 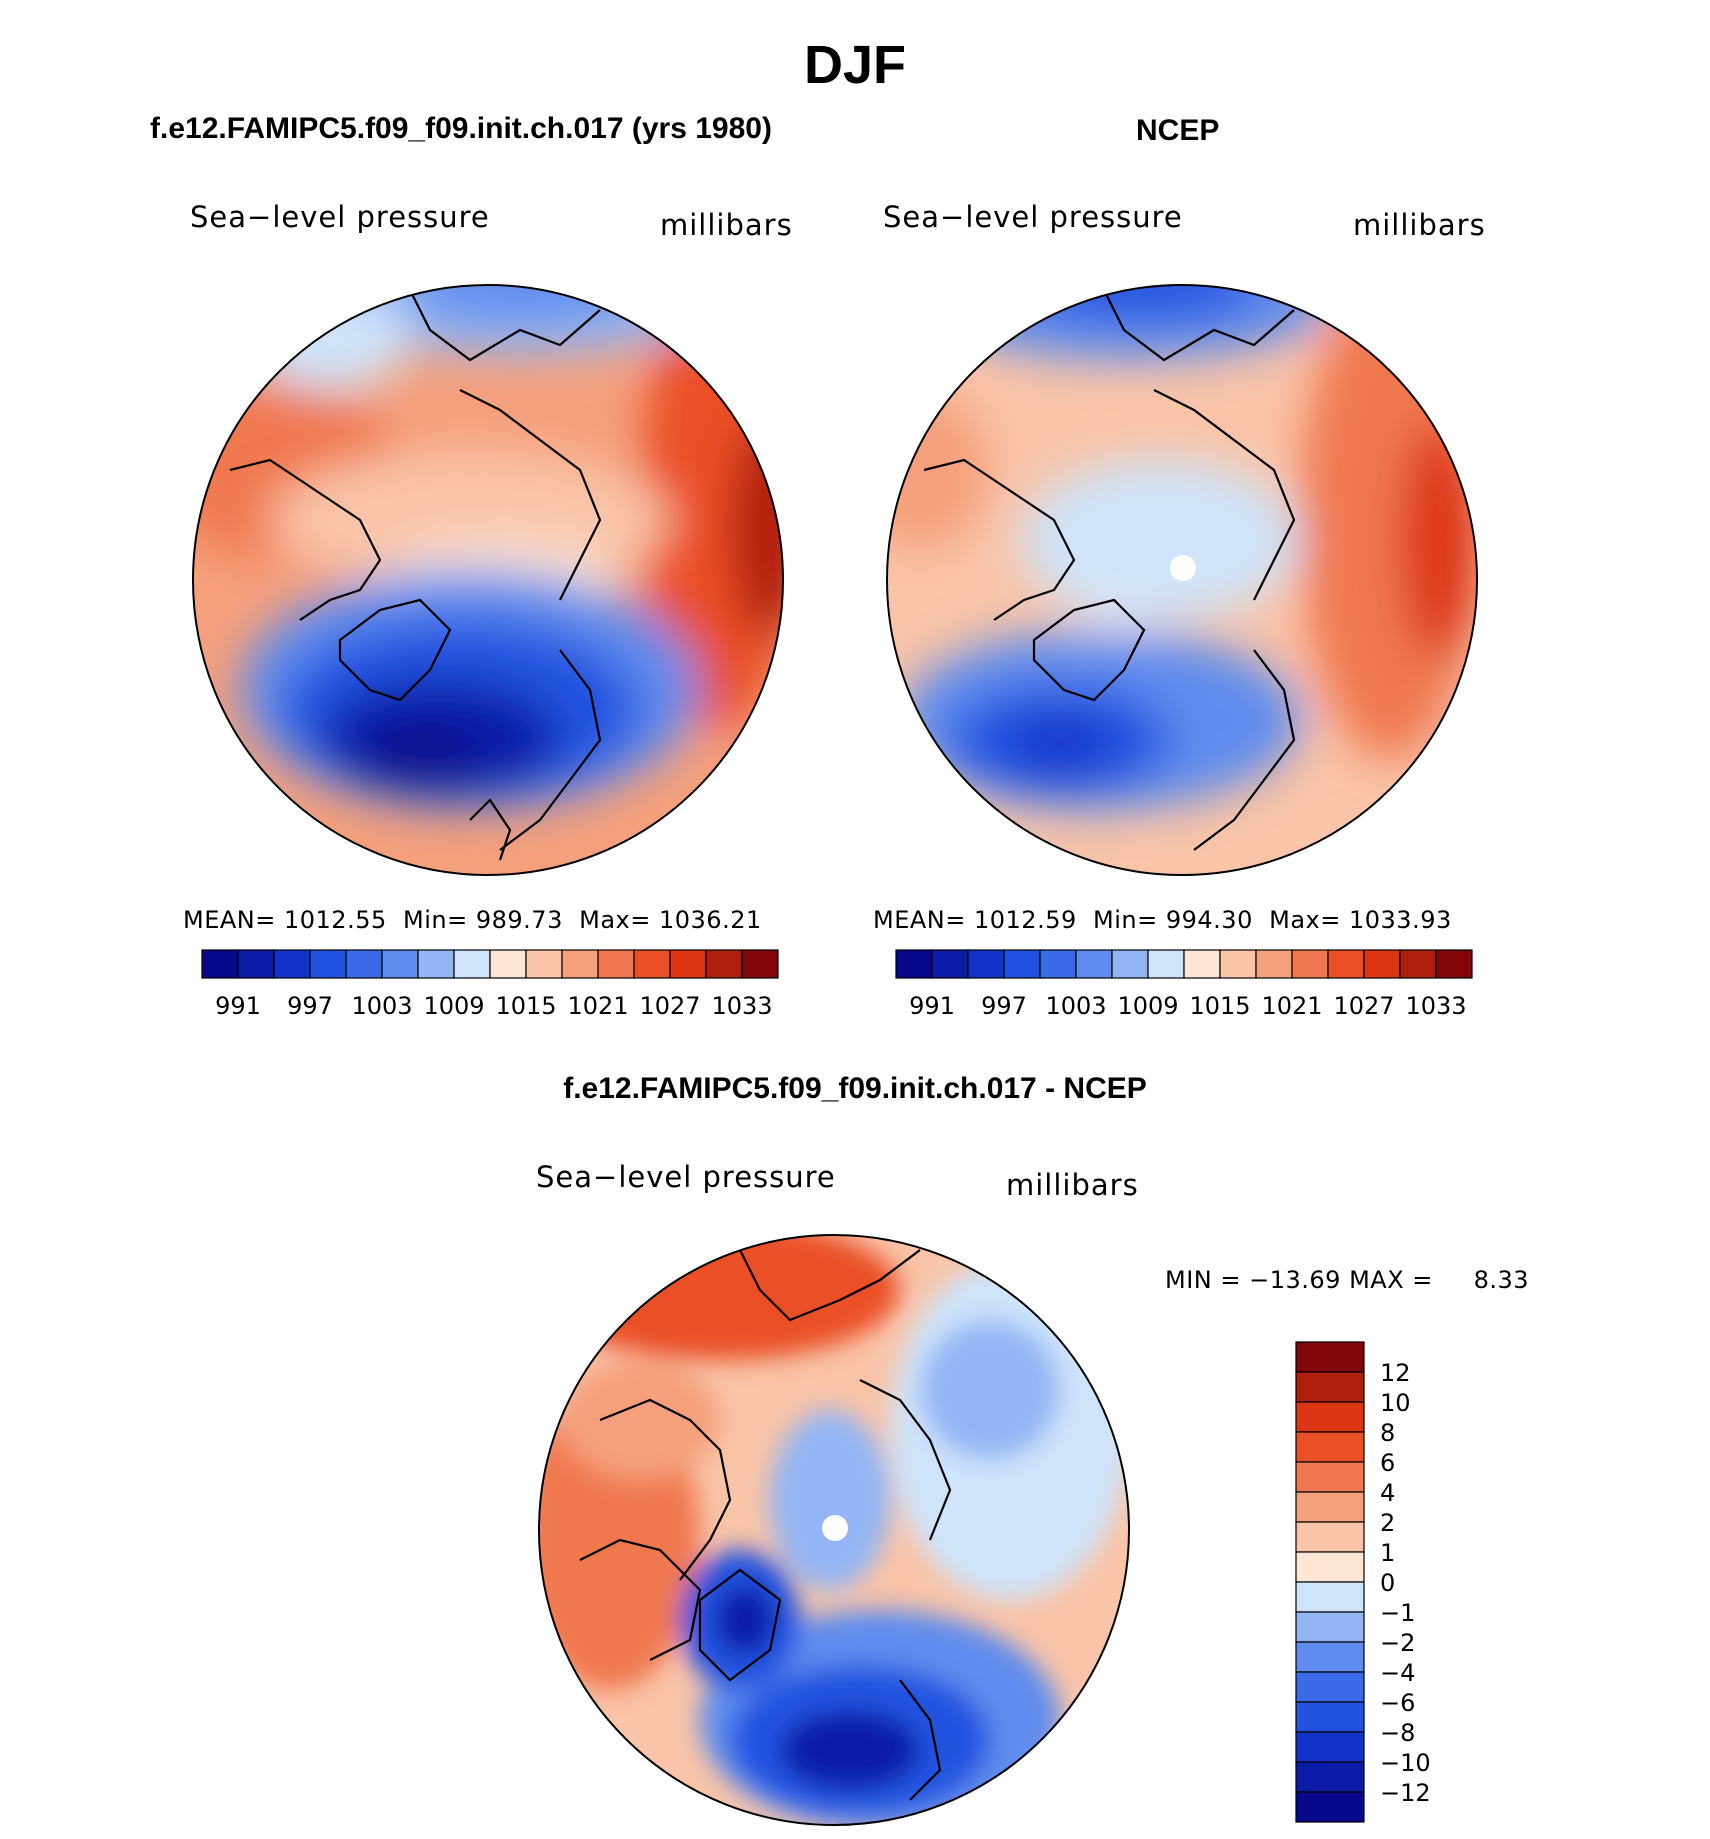 What do you see at coordinates (741, 1006) in the screenshot?
I see `colorbar-tick-label: 1033` at bounding box center [741, 1006].